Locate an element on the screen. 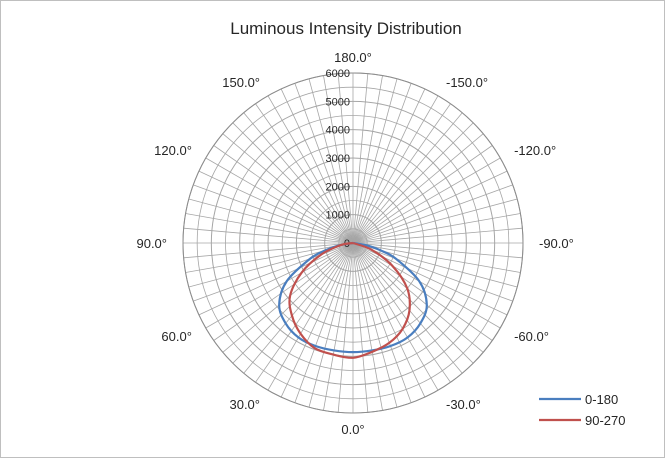 Image resolution: width=665 pixels, height=459 pixels. angular-tick-label: -150.0° is located at coordinates (467, 82).